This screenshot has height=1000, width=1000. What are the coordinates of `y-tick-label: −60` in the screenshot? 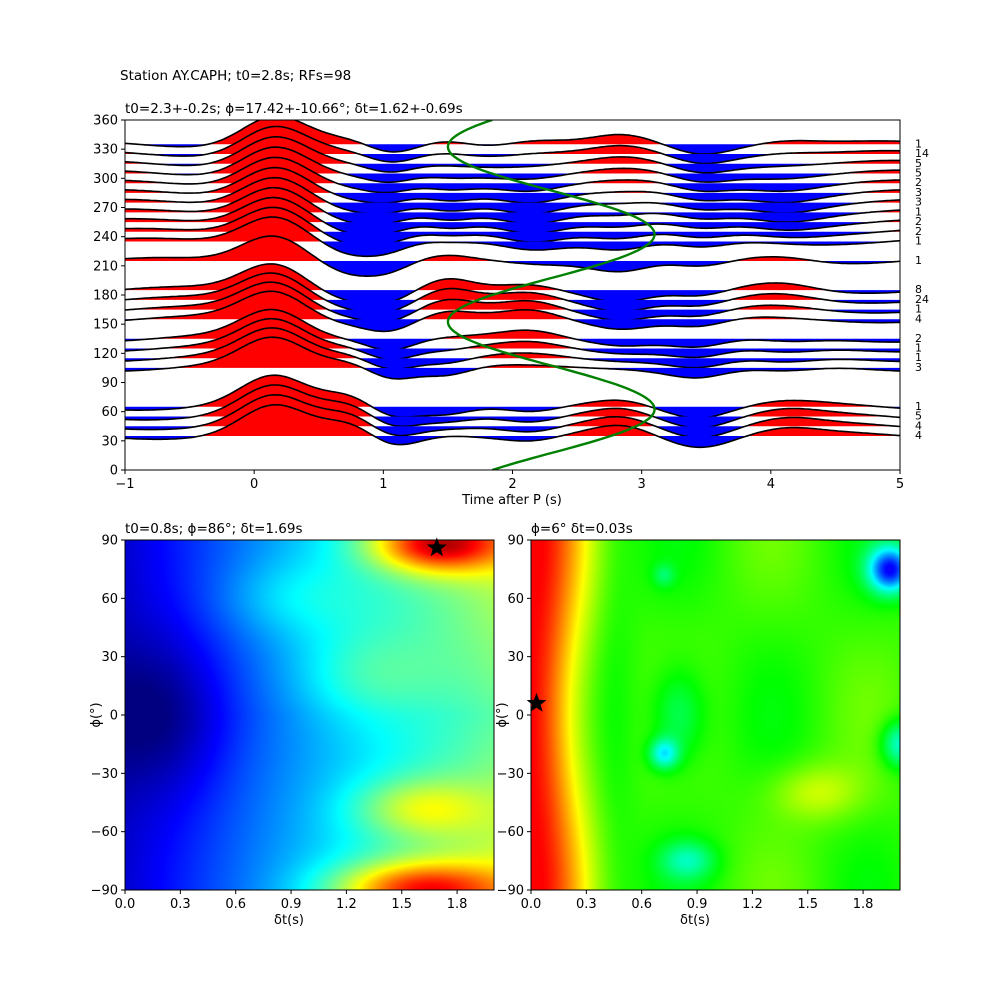 It's located at (510, 832).